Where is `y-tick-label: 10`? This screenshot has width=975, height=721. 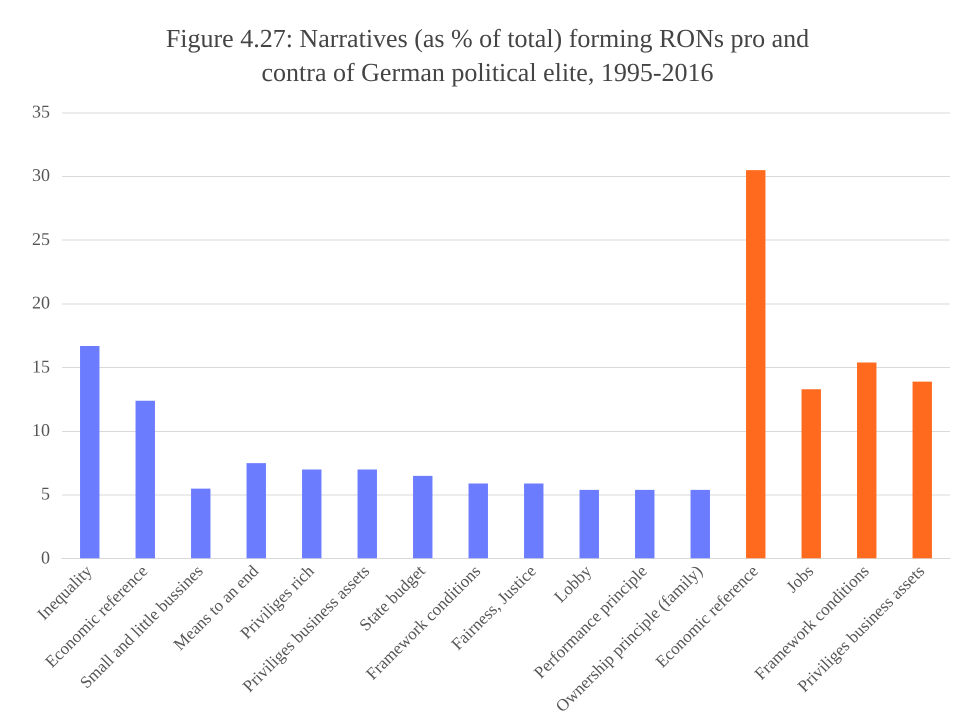 y-tick-label: 10 is located at coordinates (41, 430).